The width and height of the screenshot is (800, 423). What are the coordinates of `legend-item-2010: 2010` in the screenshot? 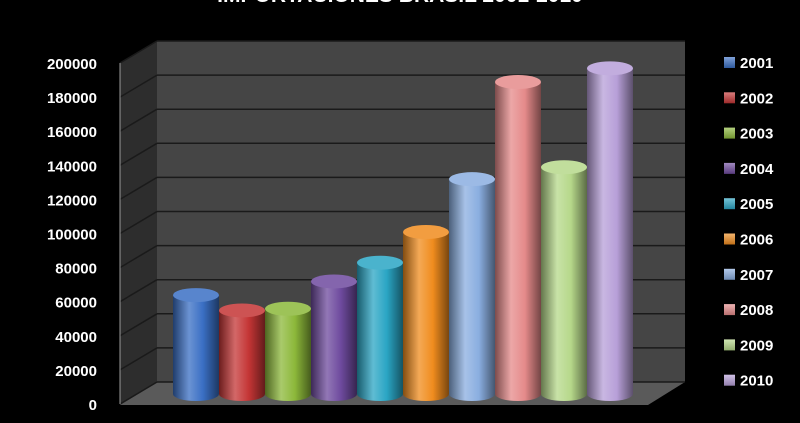 It's located at (748, 381).